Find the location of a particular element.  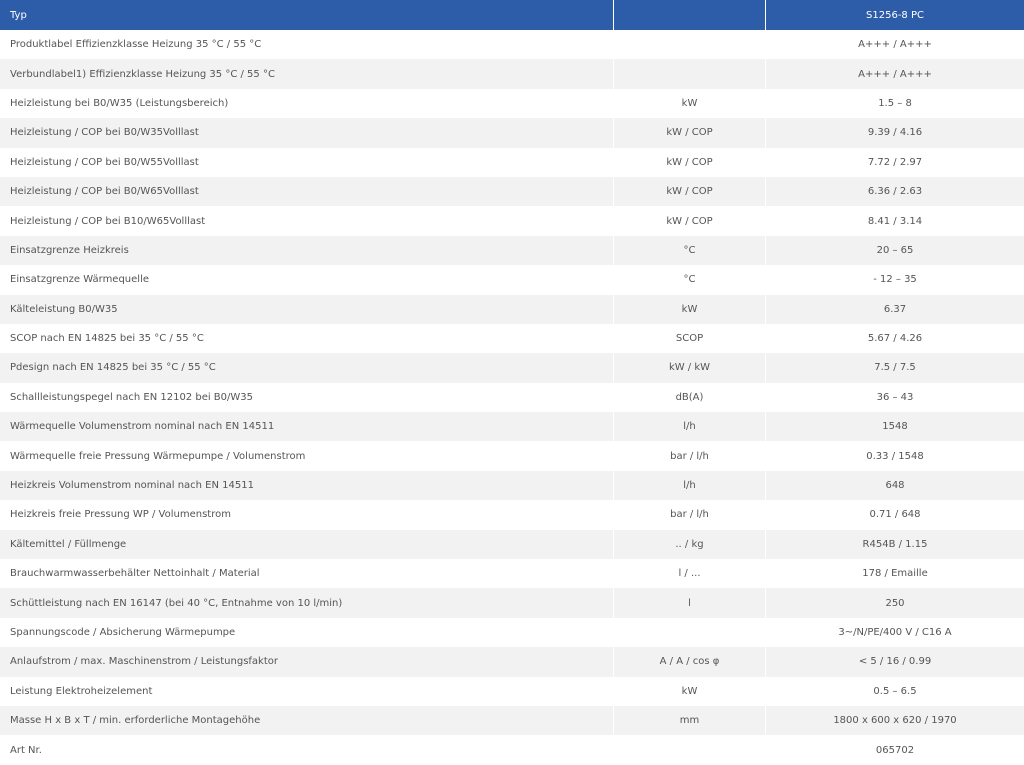

spec-unit: SCOP is located at coordinates (690, 338).